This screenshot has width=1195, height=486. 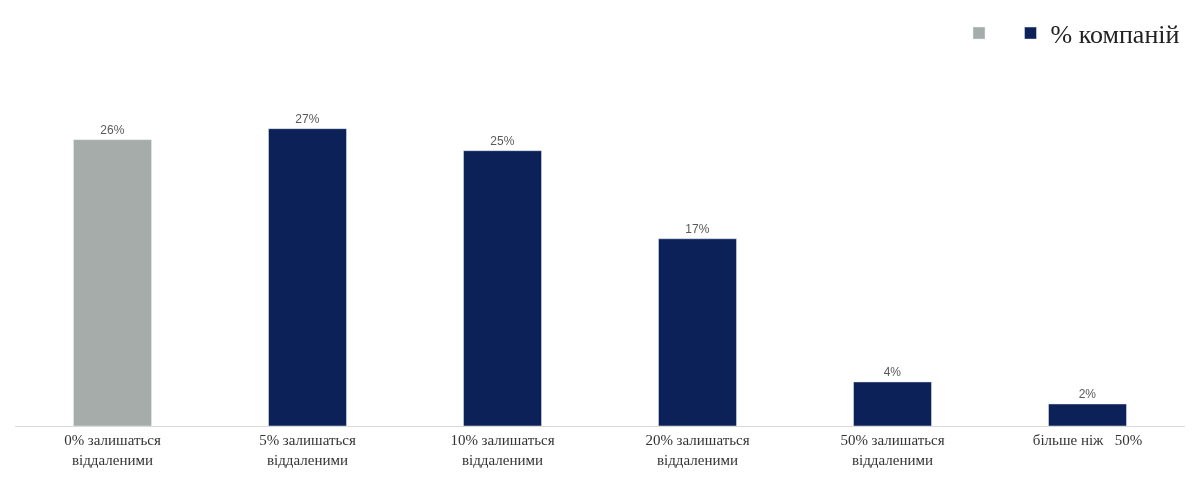 What do you see at coordinates (1087, 440) in the screenshot?
I see `x-tick-label: більше ніж 50%` at bounding box center [1087, 440].